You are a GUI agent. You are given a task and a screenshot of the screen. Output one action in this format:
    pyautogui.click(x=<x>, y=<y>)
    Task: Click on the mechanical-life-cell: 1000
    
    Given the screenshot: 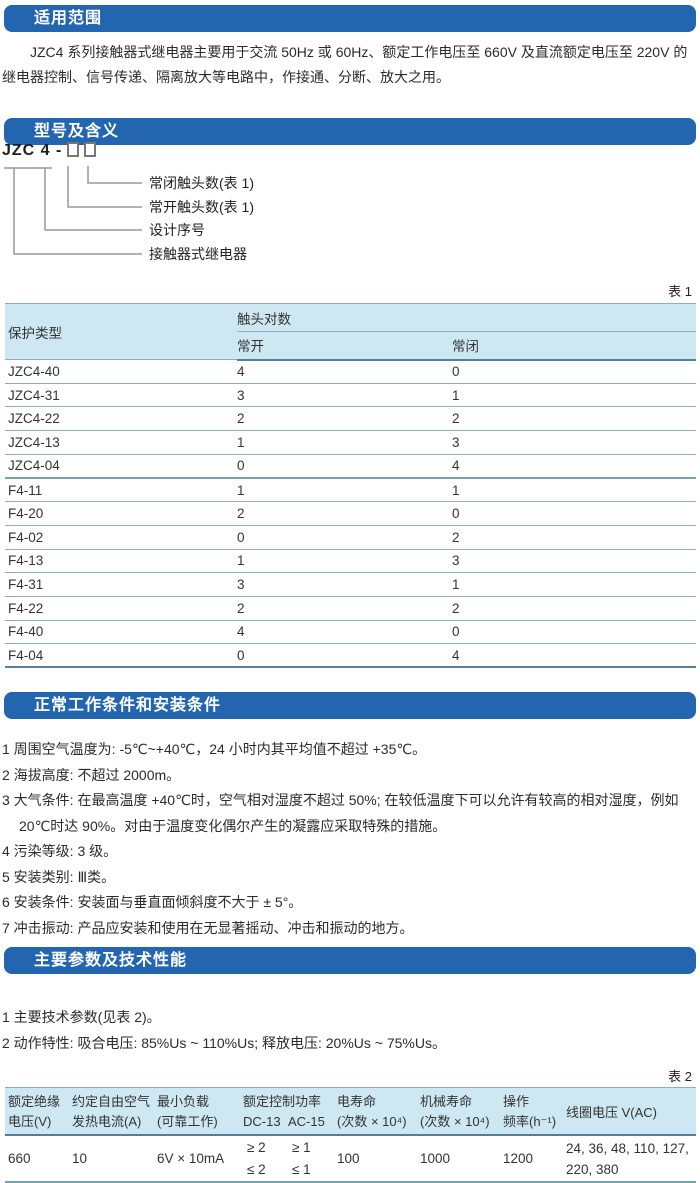 What is the action you would take?
    pyautogui.click(x=435, y=1158)
    